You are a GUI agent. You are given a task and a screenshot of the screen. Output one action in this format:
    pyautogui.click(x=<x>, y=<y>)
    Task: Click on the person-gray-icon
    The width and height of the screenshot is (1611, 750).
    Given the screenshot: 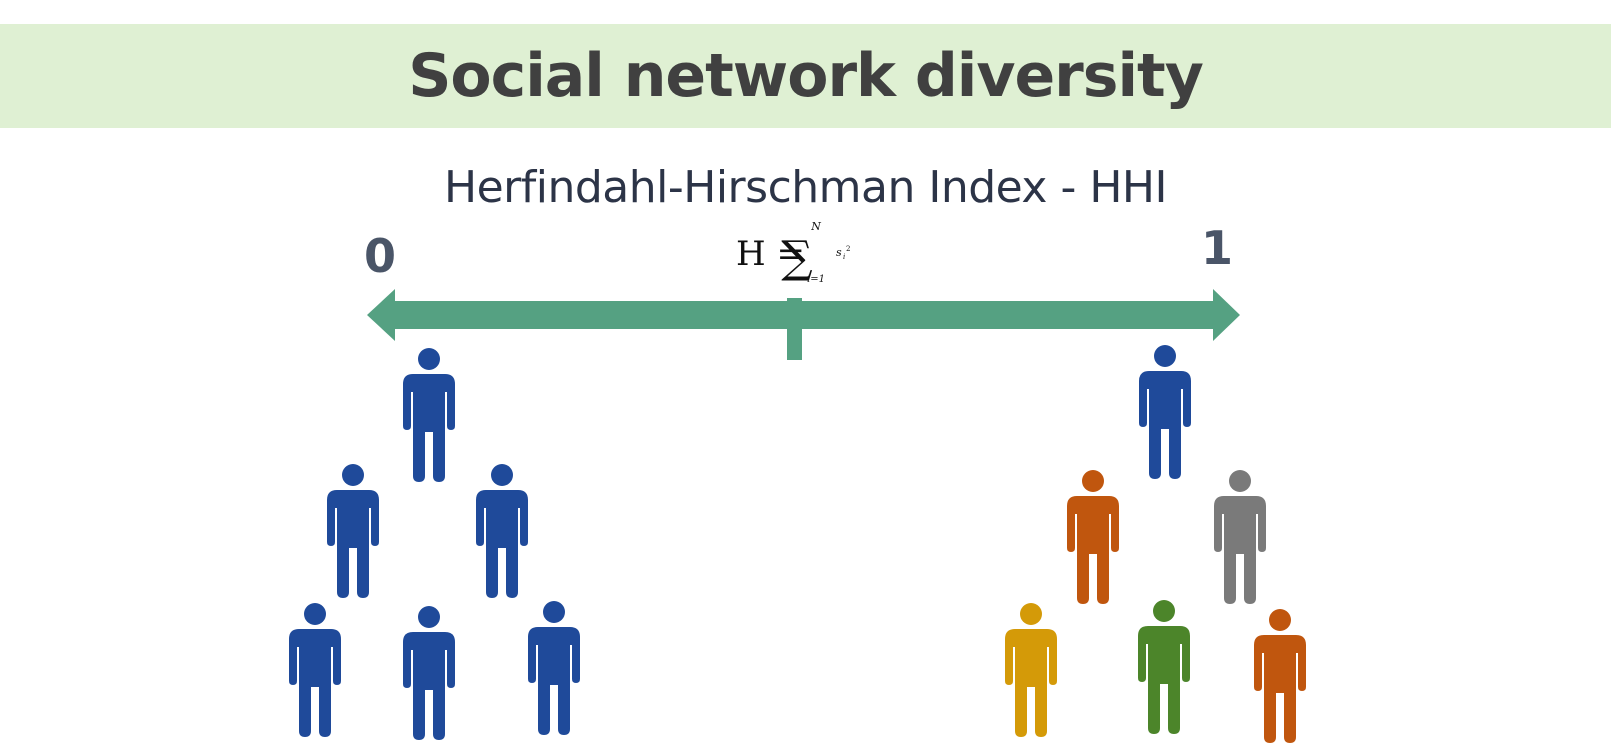 What is the action you would take?
    pyautogui.click(x=1240, y=537)
    